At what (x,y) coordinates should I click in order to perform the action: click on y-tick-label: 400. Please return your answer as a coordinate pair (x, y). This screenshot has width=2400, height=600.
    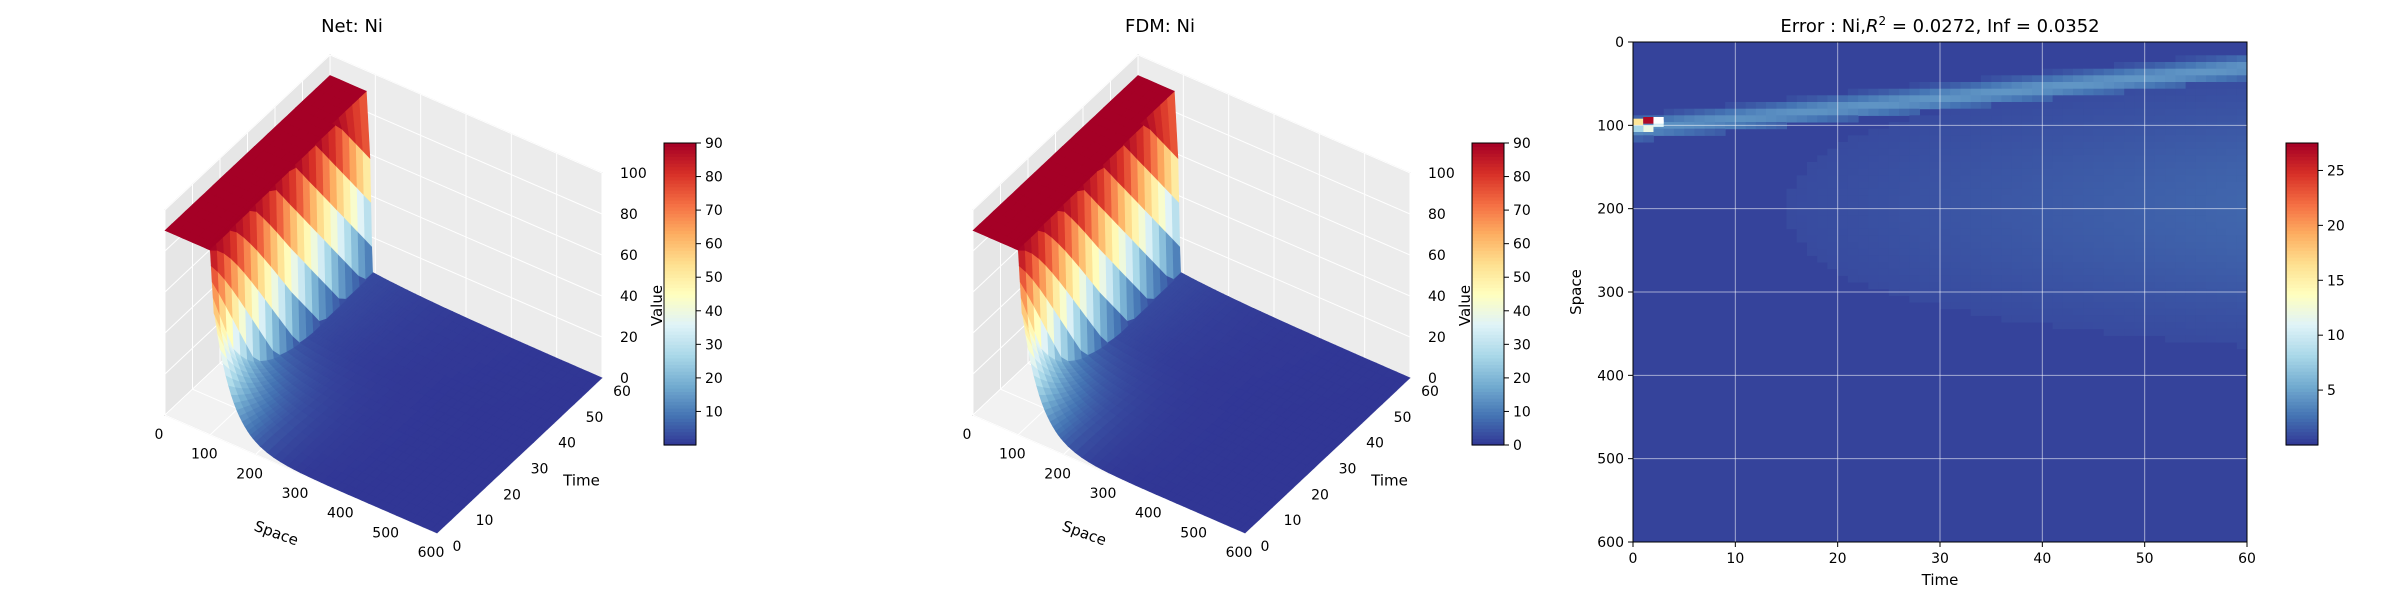
    Looking at the image, I should click on (1610, 376).